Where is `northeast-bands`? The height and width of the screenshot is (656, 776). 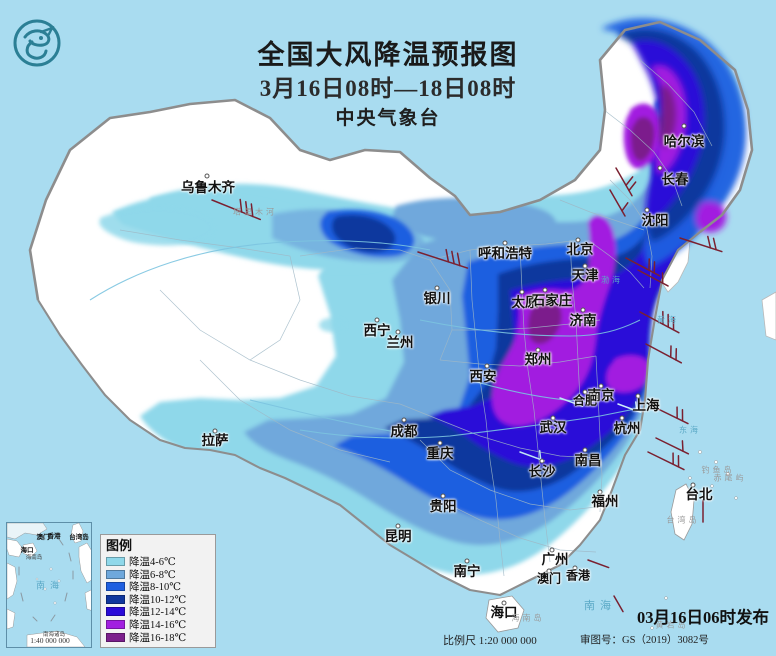
northeast-bands is located at coordinates (674, 143).